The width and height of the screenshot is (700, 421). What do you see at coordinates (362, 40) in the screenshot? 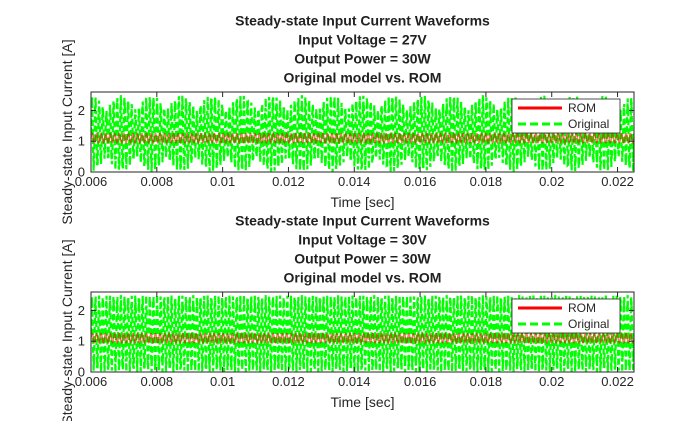
I see `chart-title-line: Input Voltage = 27V` at bounding box center [362, 40].